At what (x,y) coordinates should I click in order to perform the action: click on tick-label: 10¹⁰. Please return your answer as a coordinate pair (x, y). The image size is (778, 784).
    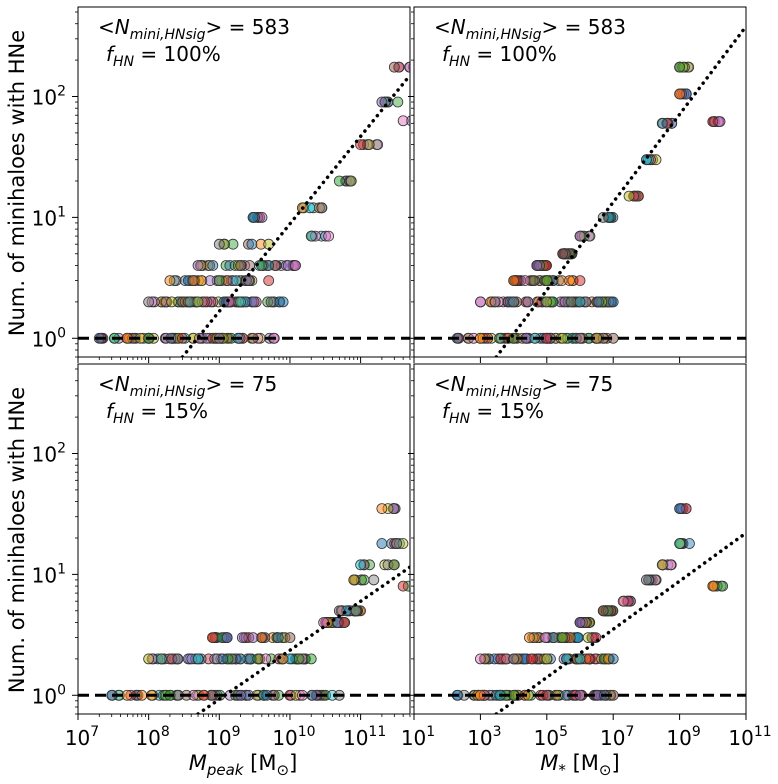
    Looking at the image, I should click on (293, 737).